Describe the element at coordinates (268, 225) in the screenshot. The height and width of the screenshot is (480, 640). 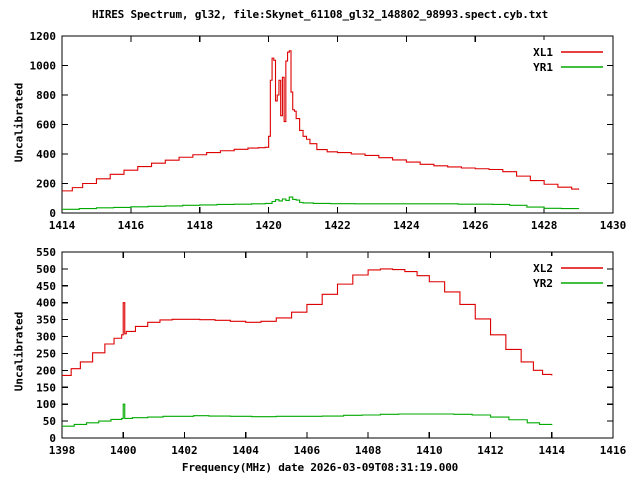
I see `top-x-tick-label: 1420` at that location.